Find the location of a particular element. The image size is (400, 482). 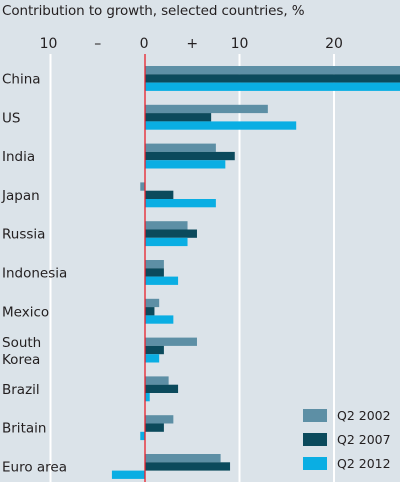

legend-label: Q2 2007 is located at coordinates (364, 439).